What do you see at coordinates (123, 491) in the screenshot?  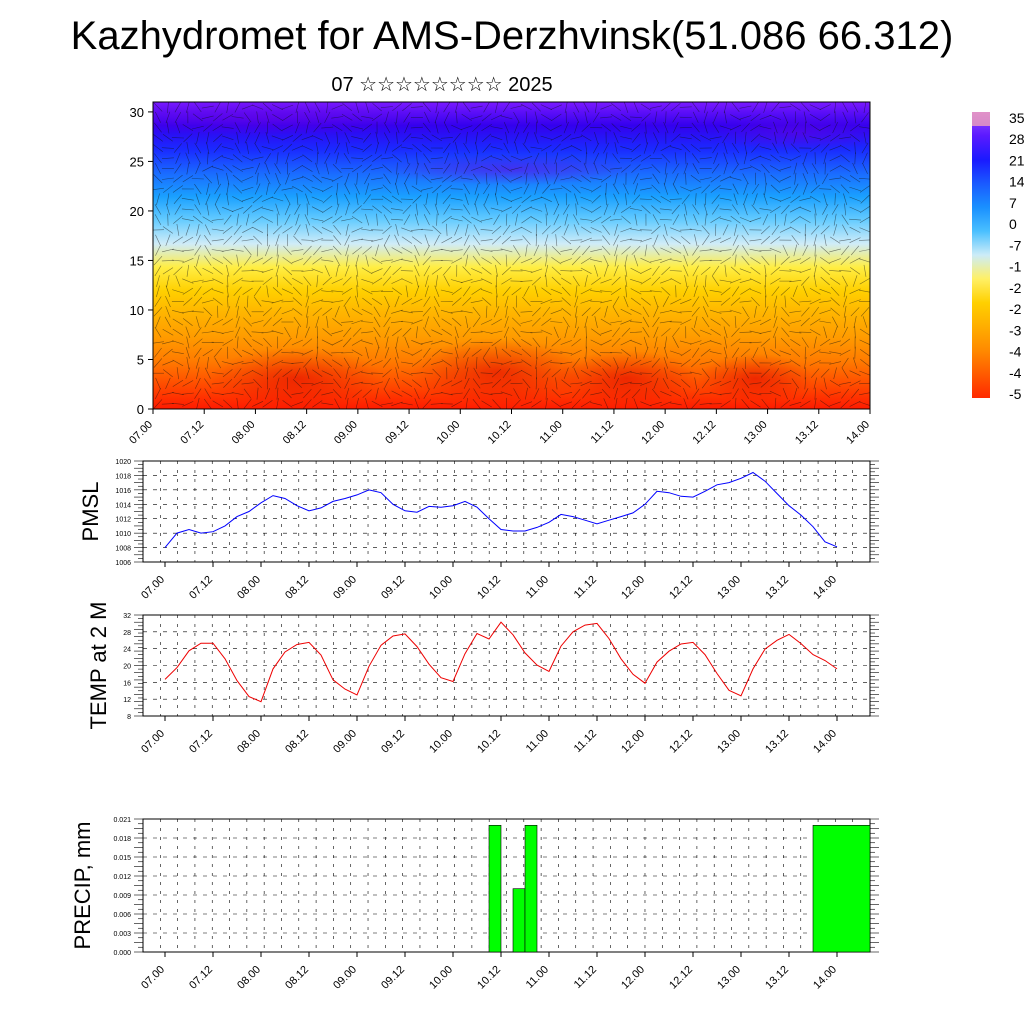 I see `pmsl-y-tick-label: 1016` at bounding box center [123, 491].